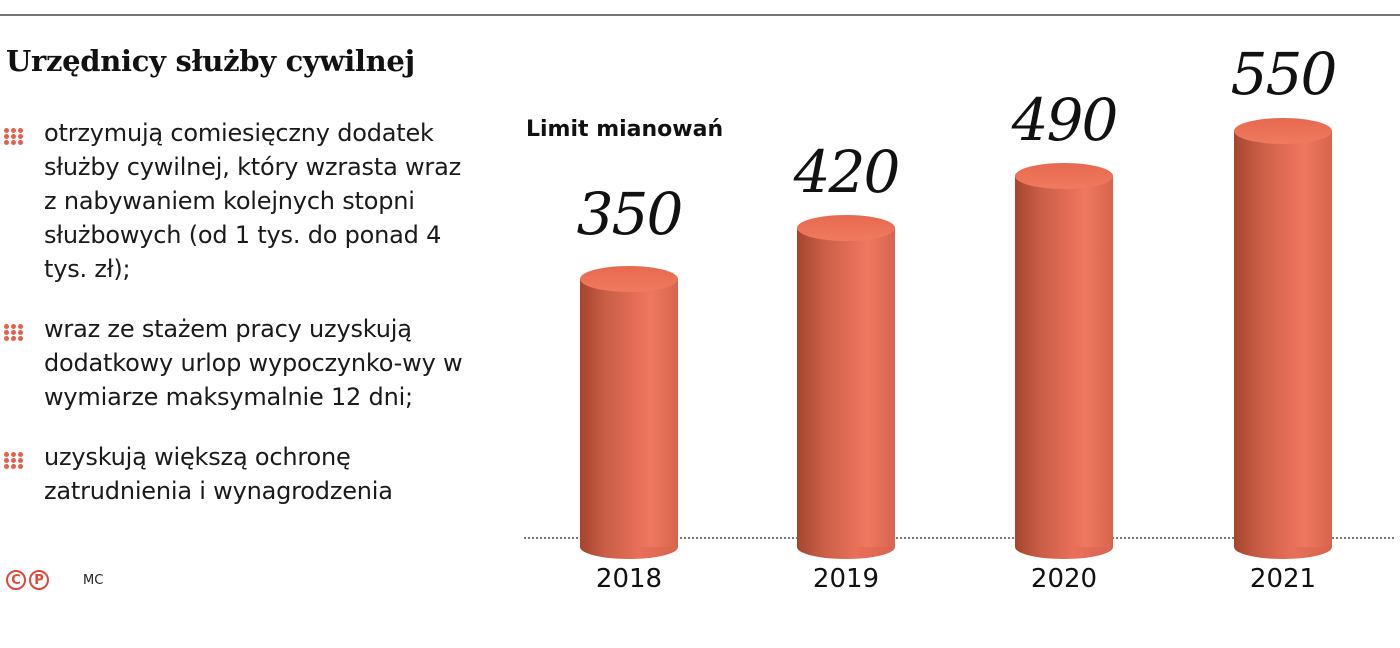  I want to click on page-title: Urzędnicy służby cywilnej, so click(210, 61).